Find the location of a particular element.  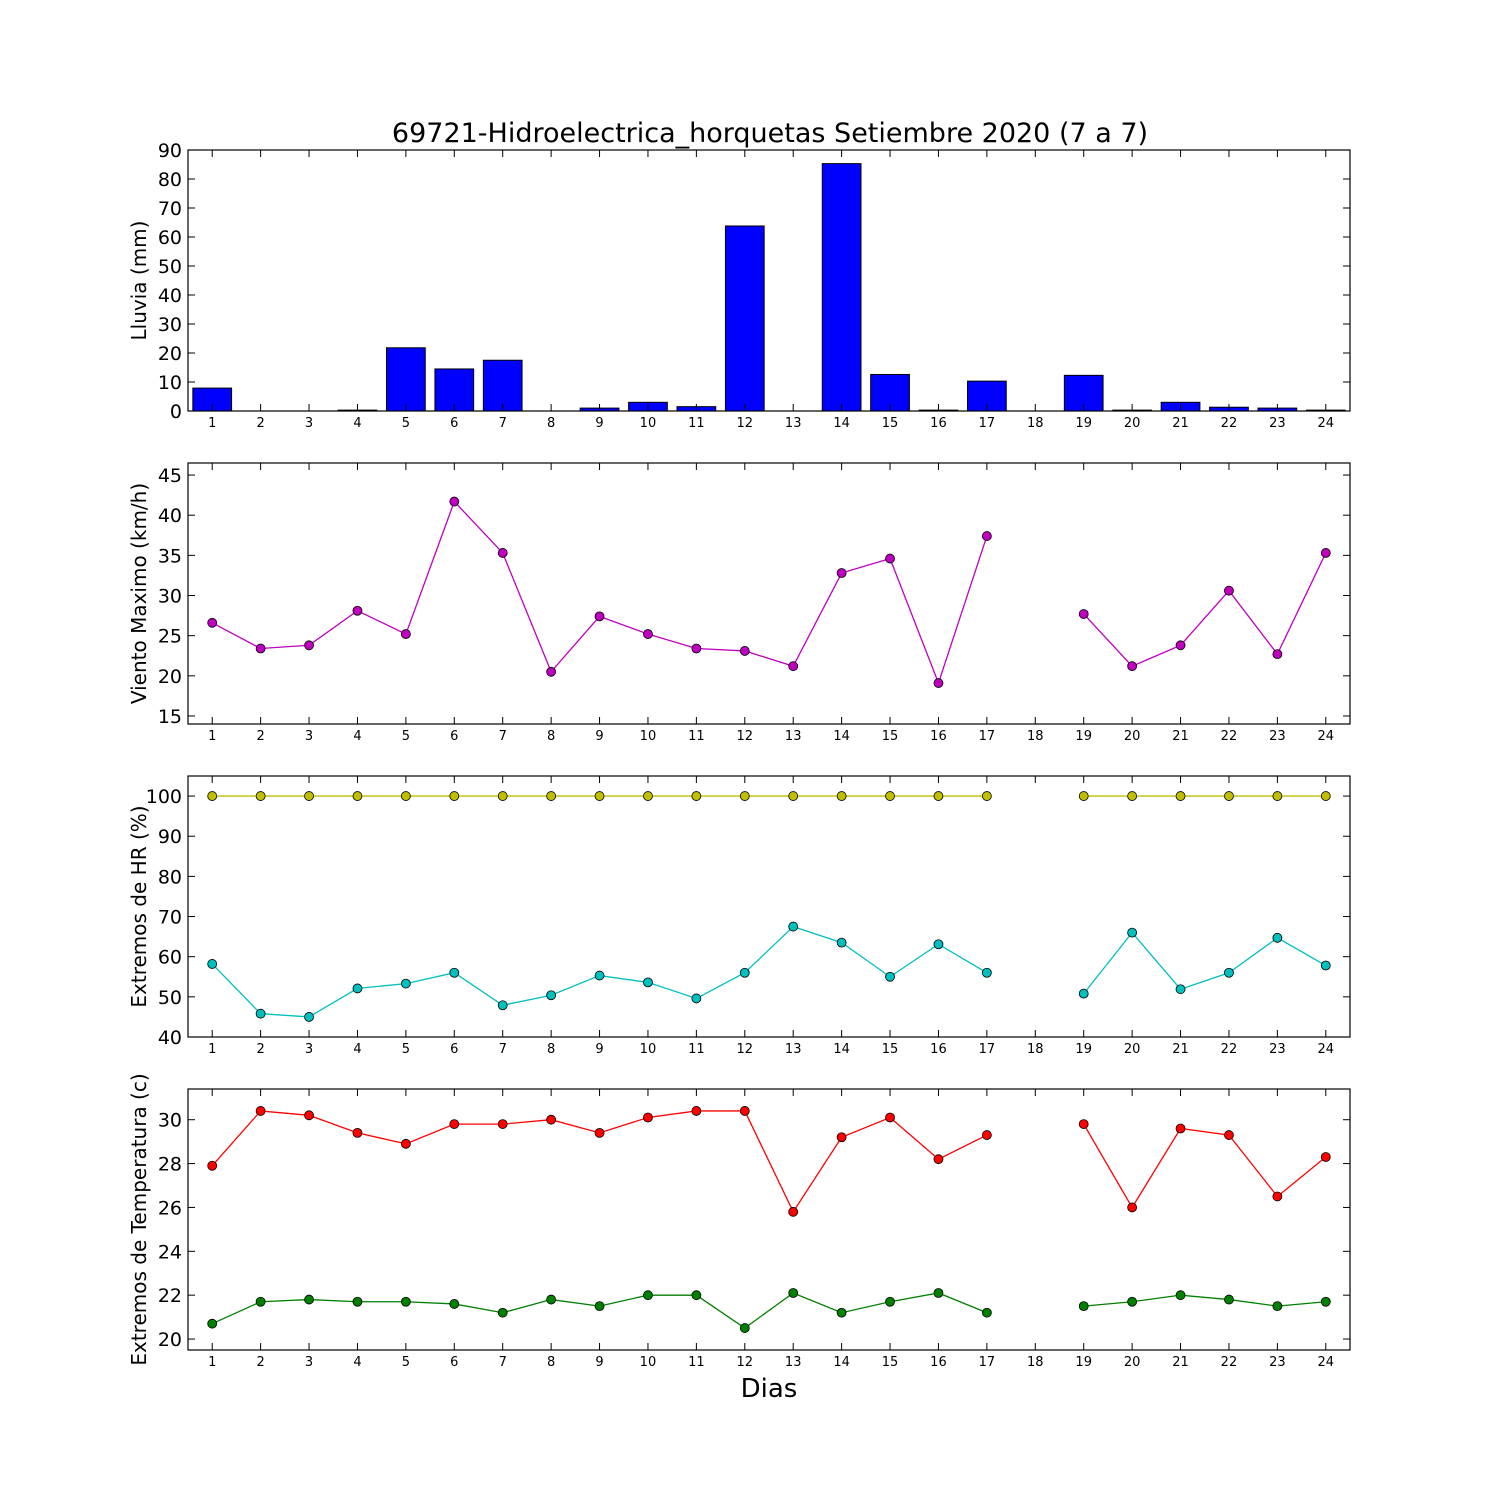

y-axis-label-lluvia: Lluvia (mm) is located at coordinates (139, 281).